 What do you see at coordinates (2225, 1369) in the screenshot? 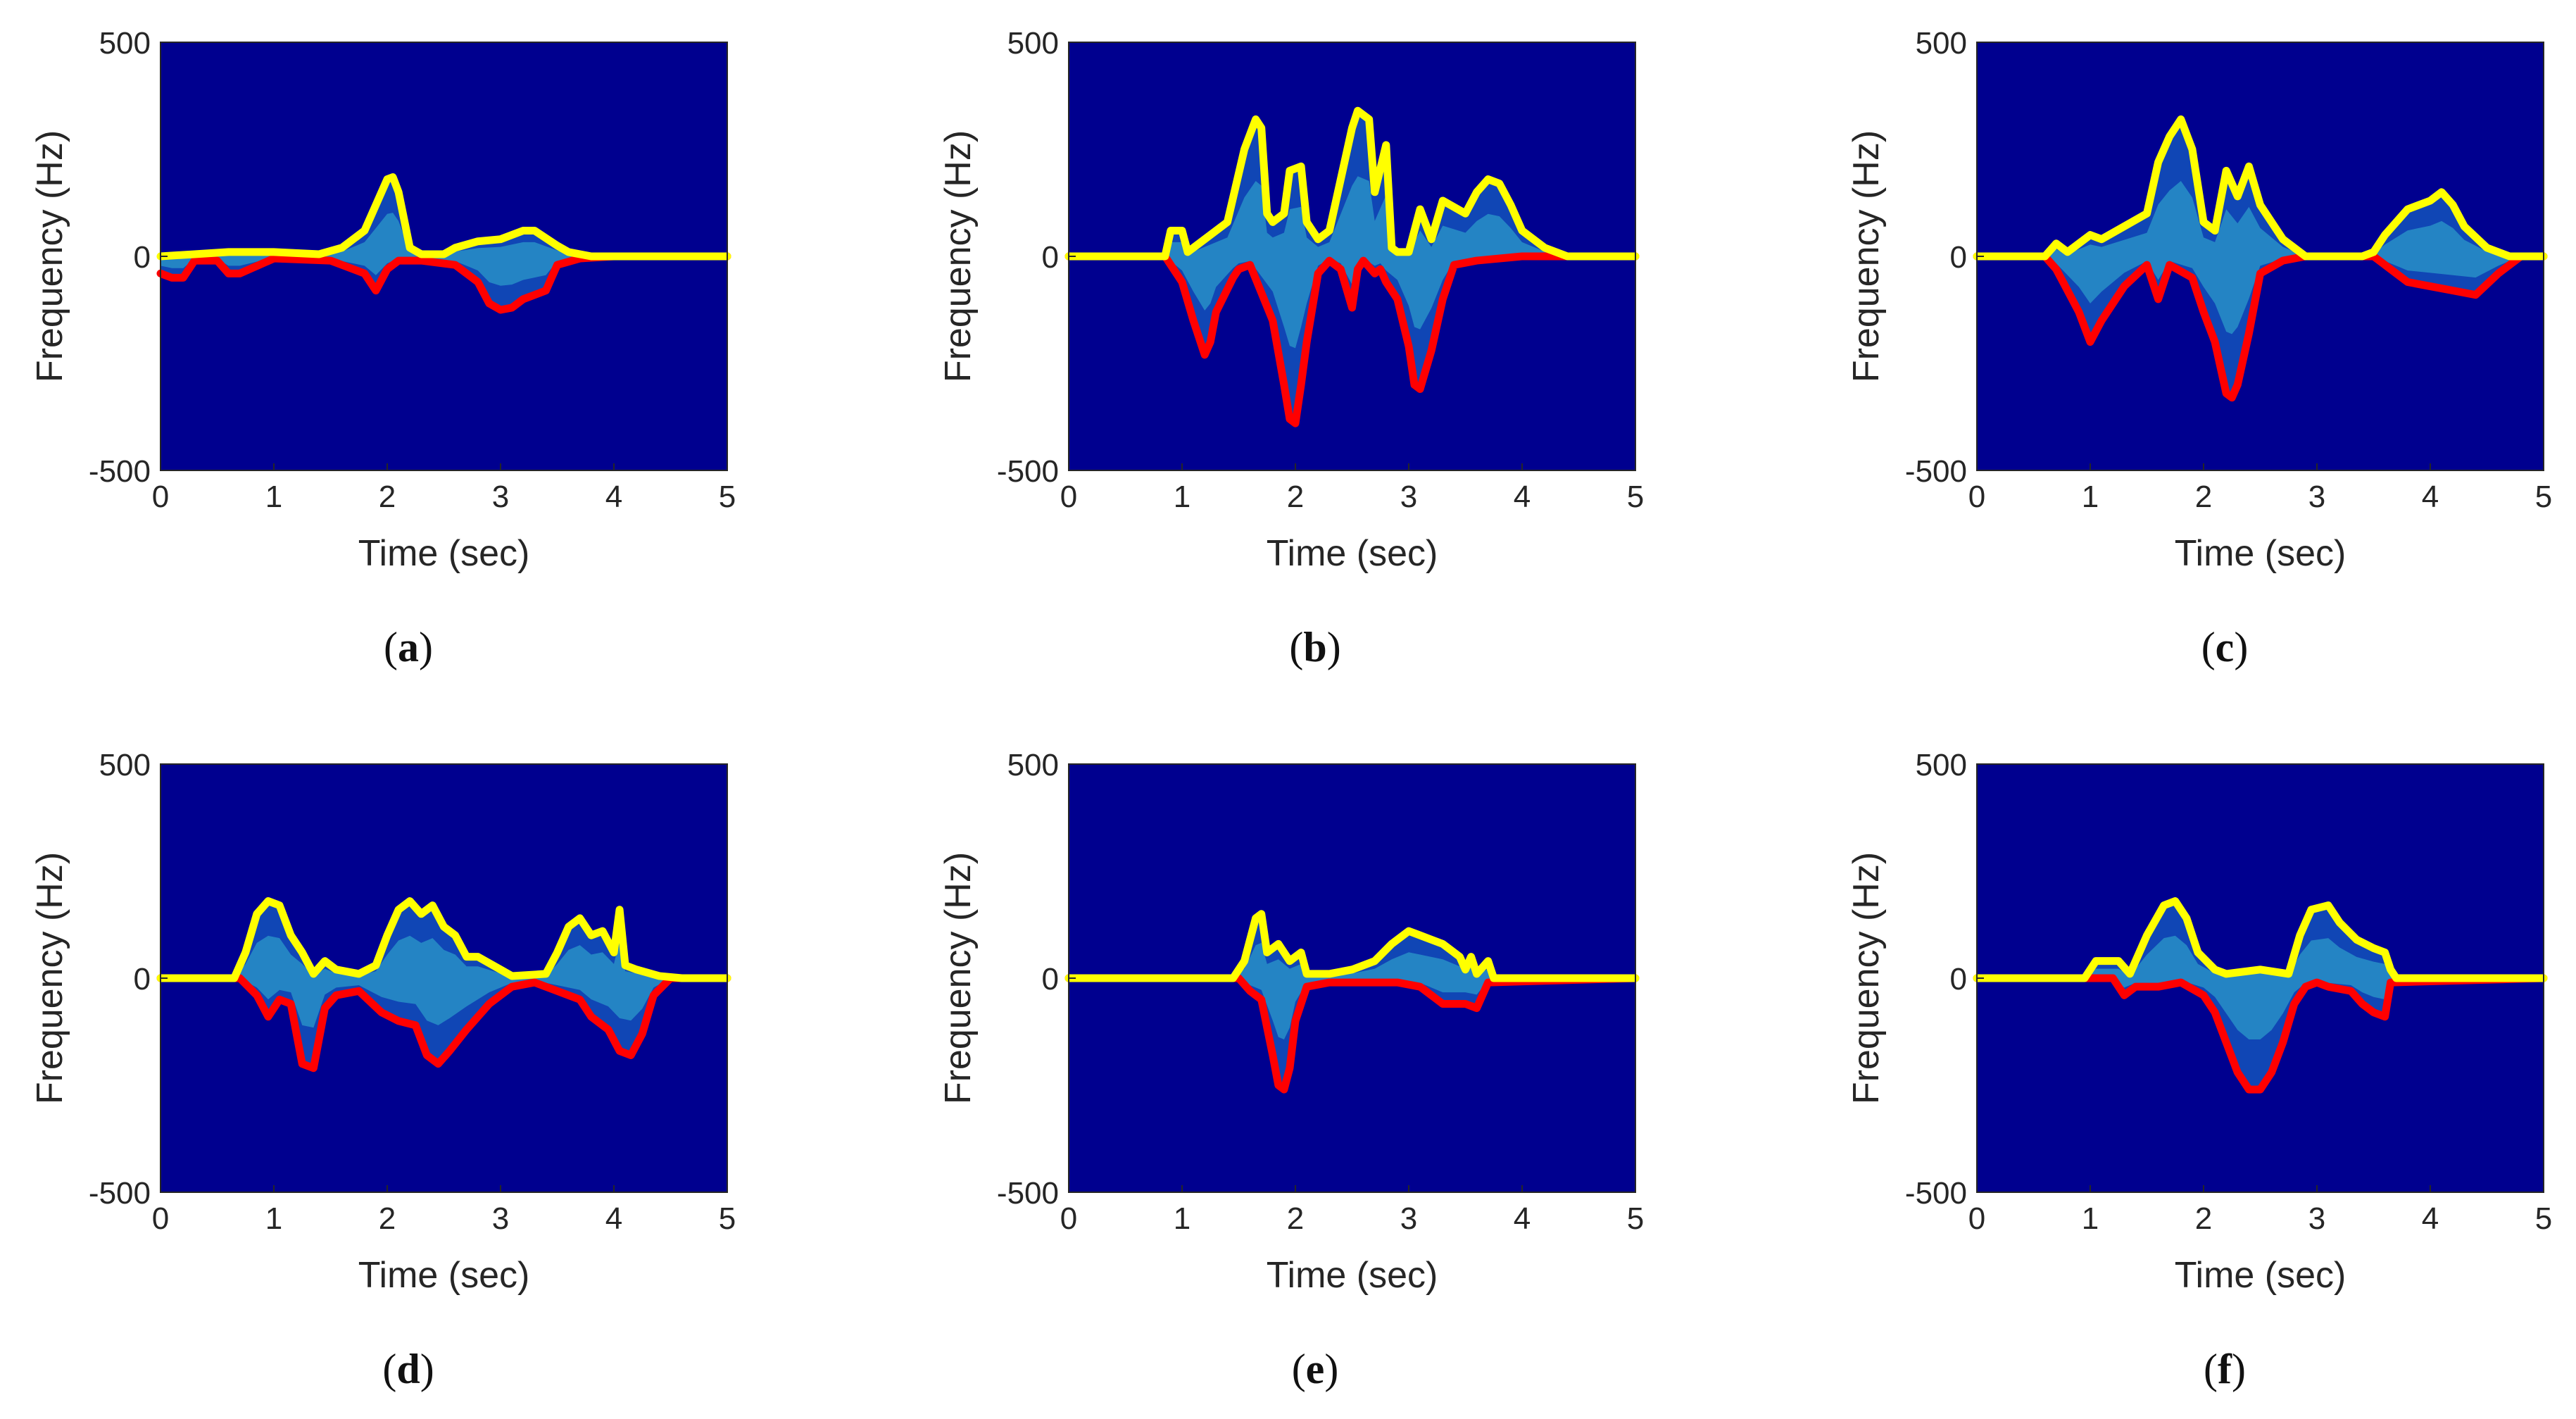
I see `caption-f: (f)` at bounding box center [2225, 1369].